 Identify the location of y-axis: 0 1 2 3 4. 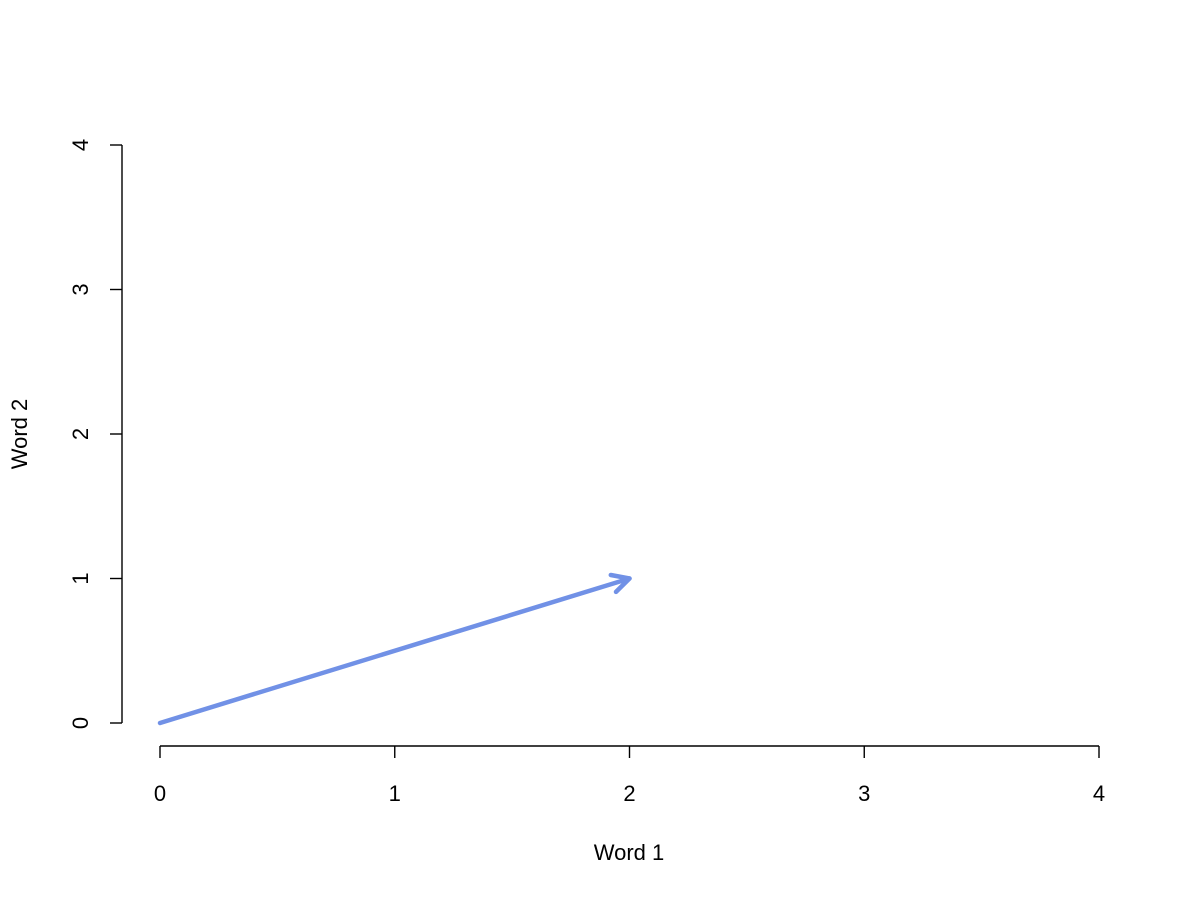
(95, 434).